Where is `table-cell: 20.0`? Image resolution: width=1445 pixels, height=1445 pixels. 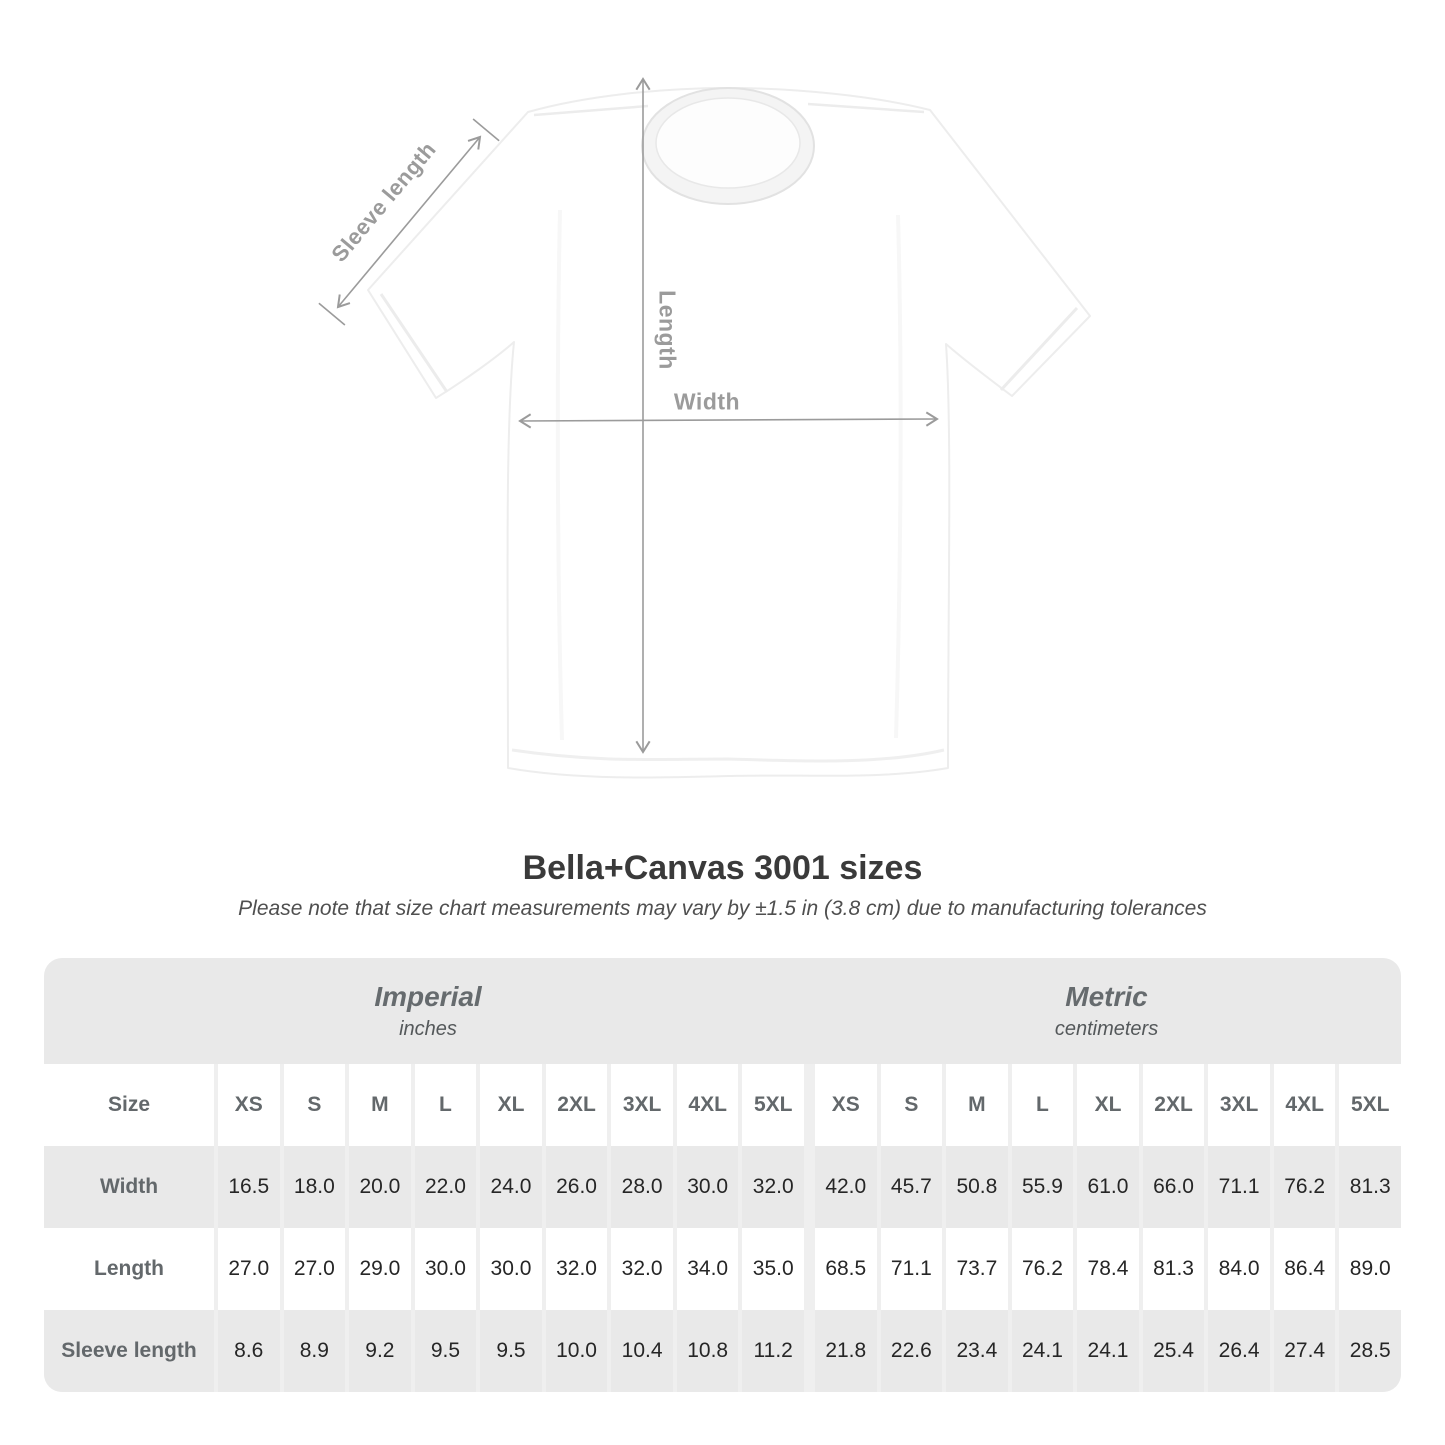 table-cell: 20.0 is located at coordinates (380, 1187).